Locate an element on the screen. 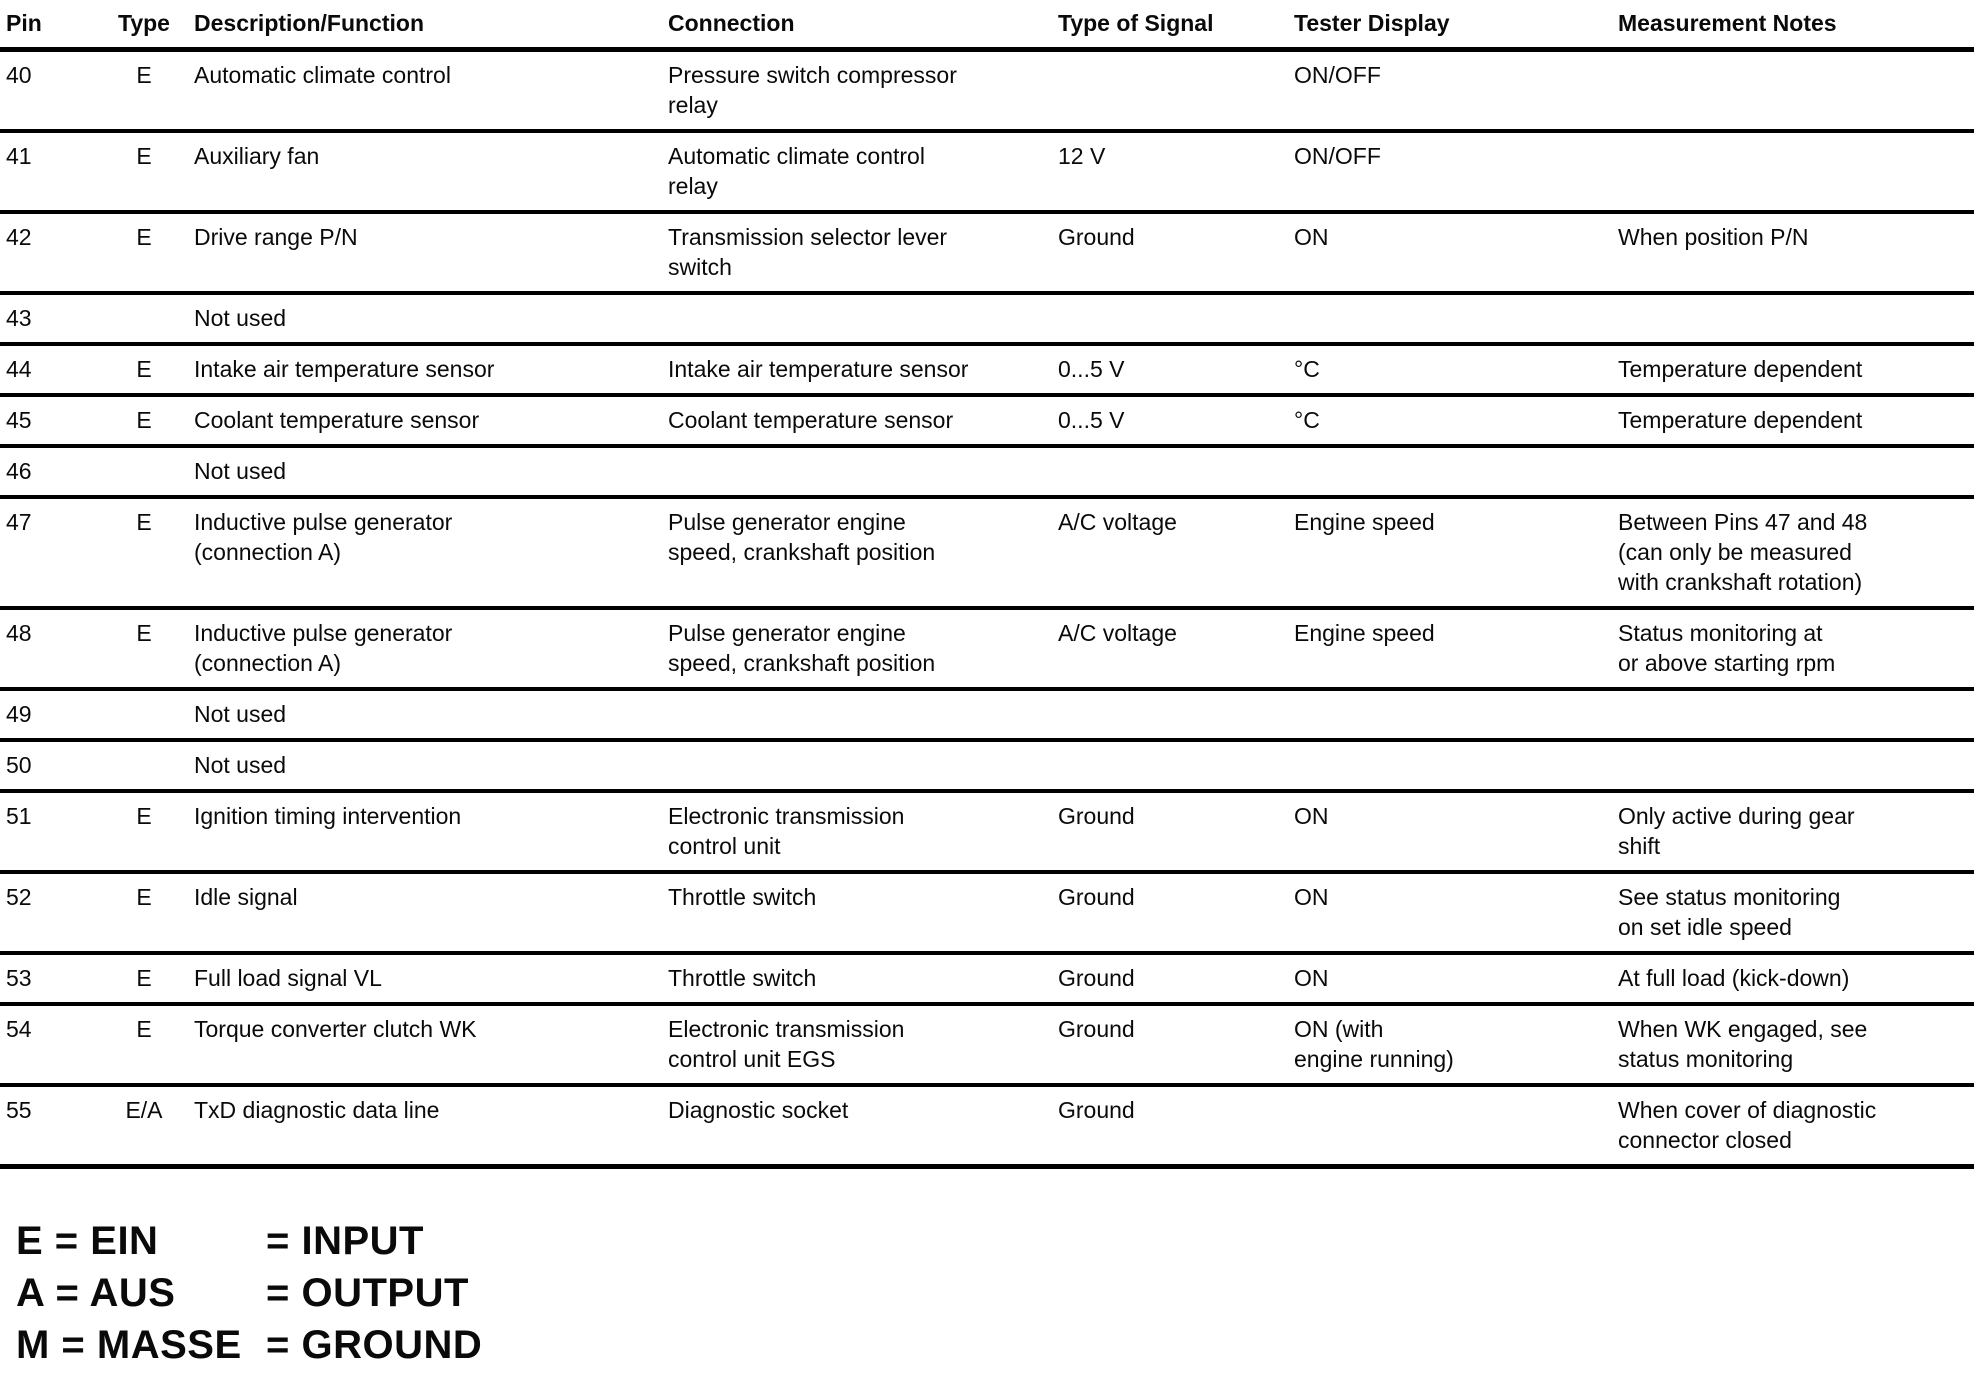 The height and width of the screenshot is (1376, 1974). pin-cell: 45 is located at coordinates (19, 420).